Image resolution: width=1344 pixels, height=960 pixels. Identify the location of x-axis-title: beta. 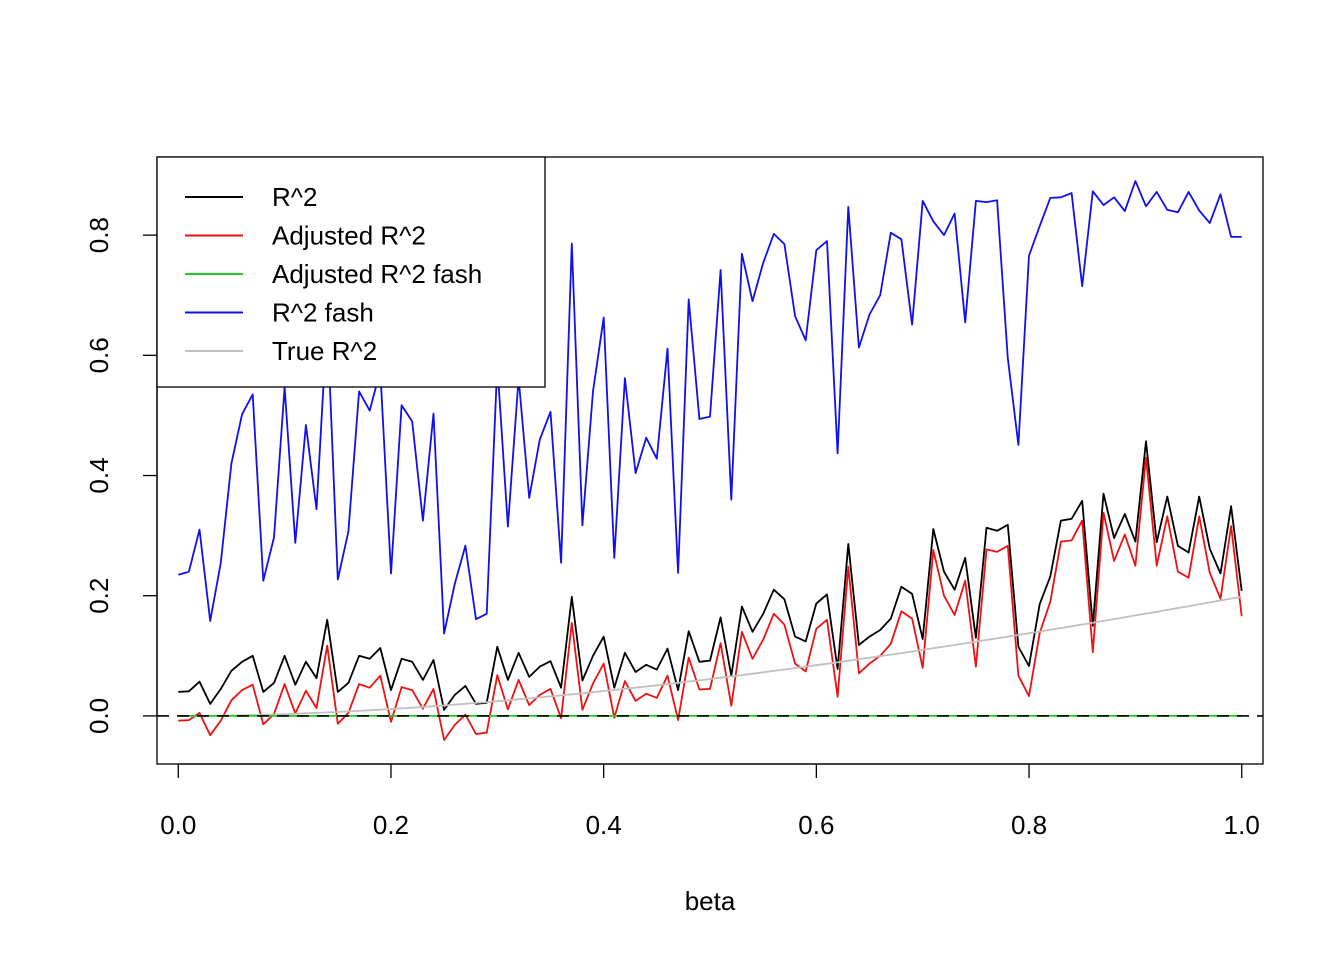
(710, 901).